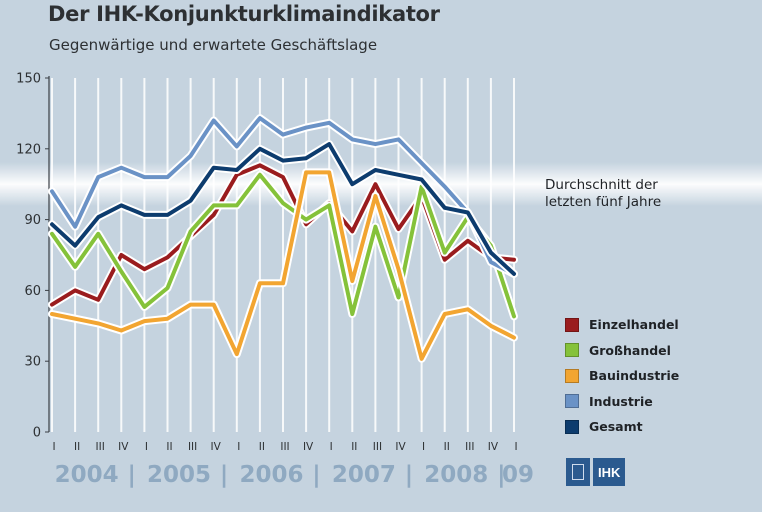 The image size is (762, 512). I want to click on legend-label: Großhandel, so click(630, 350).